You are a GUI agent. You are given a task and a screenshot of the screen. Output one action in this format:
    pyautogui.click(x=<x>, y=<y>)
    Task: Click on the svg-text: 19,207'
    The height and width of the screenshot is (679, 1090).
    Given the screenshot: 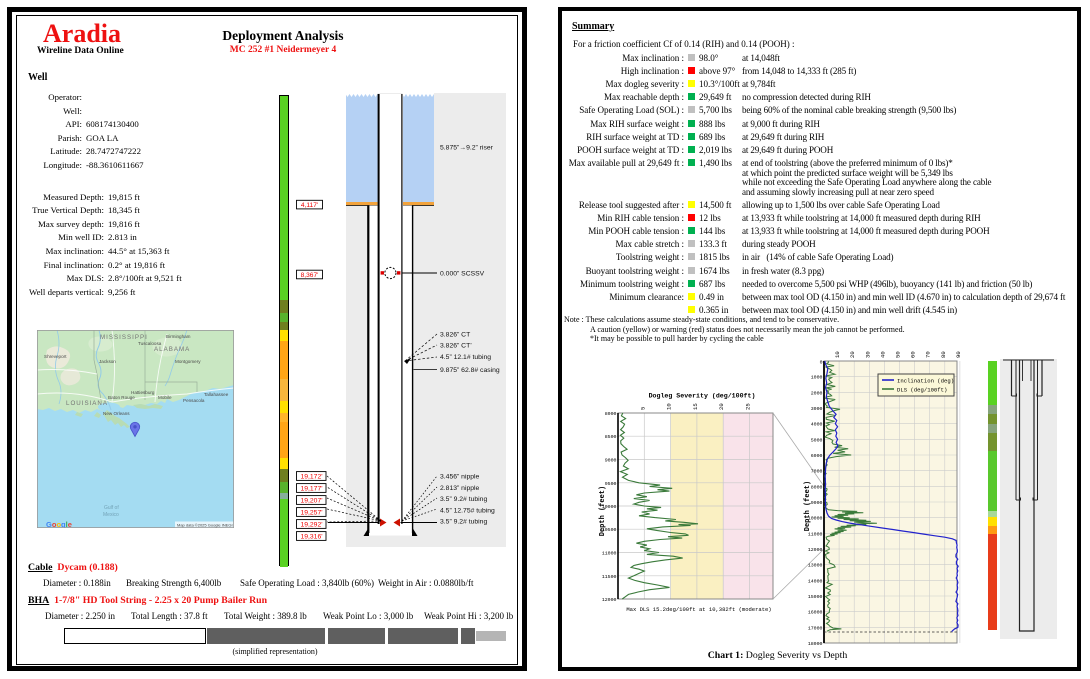 What is the action you would take?
    pyautogui.click(x=311, y=501)
    